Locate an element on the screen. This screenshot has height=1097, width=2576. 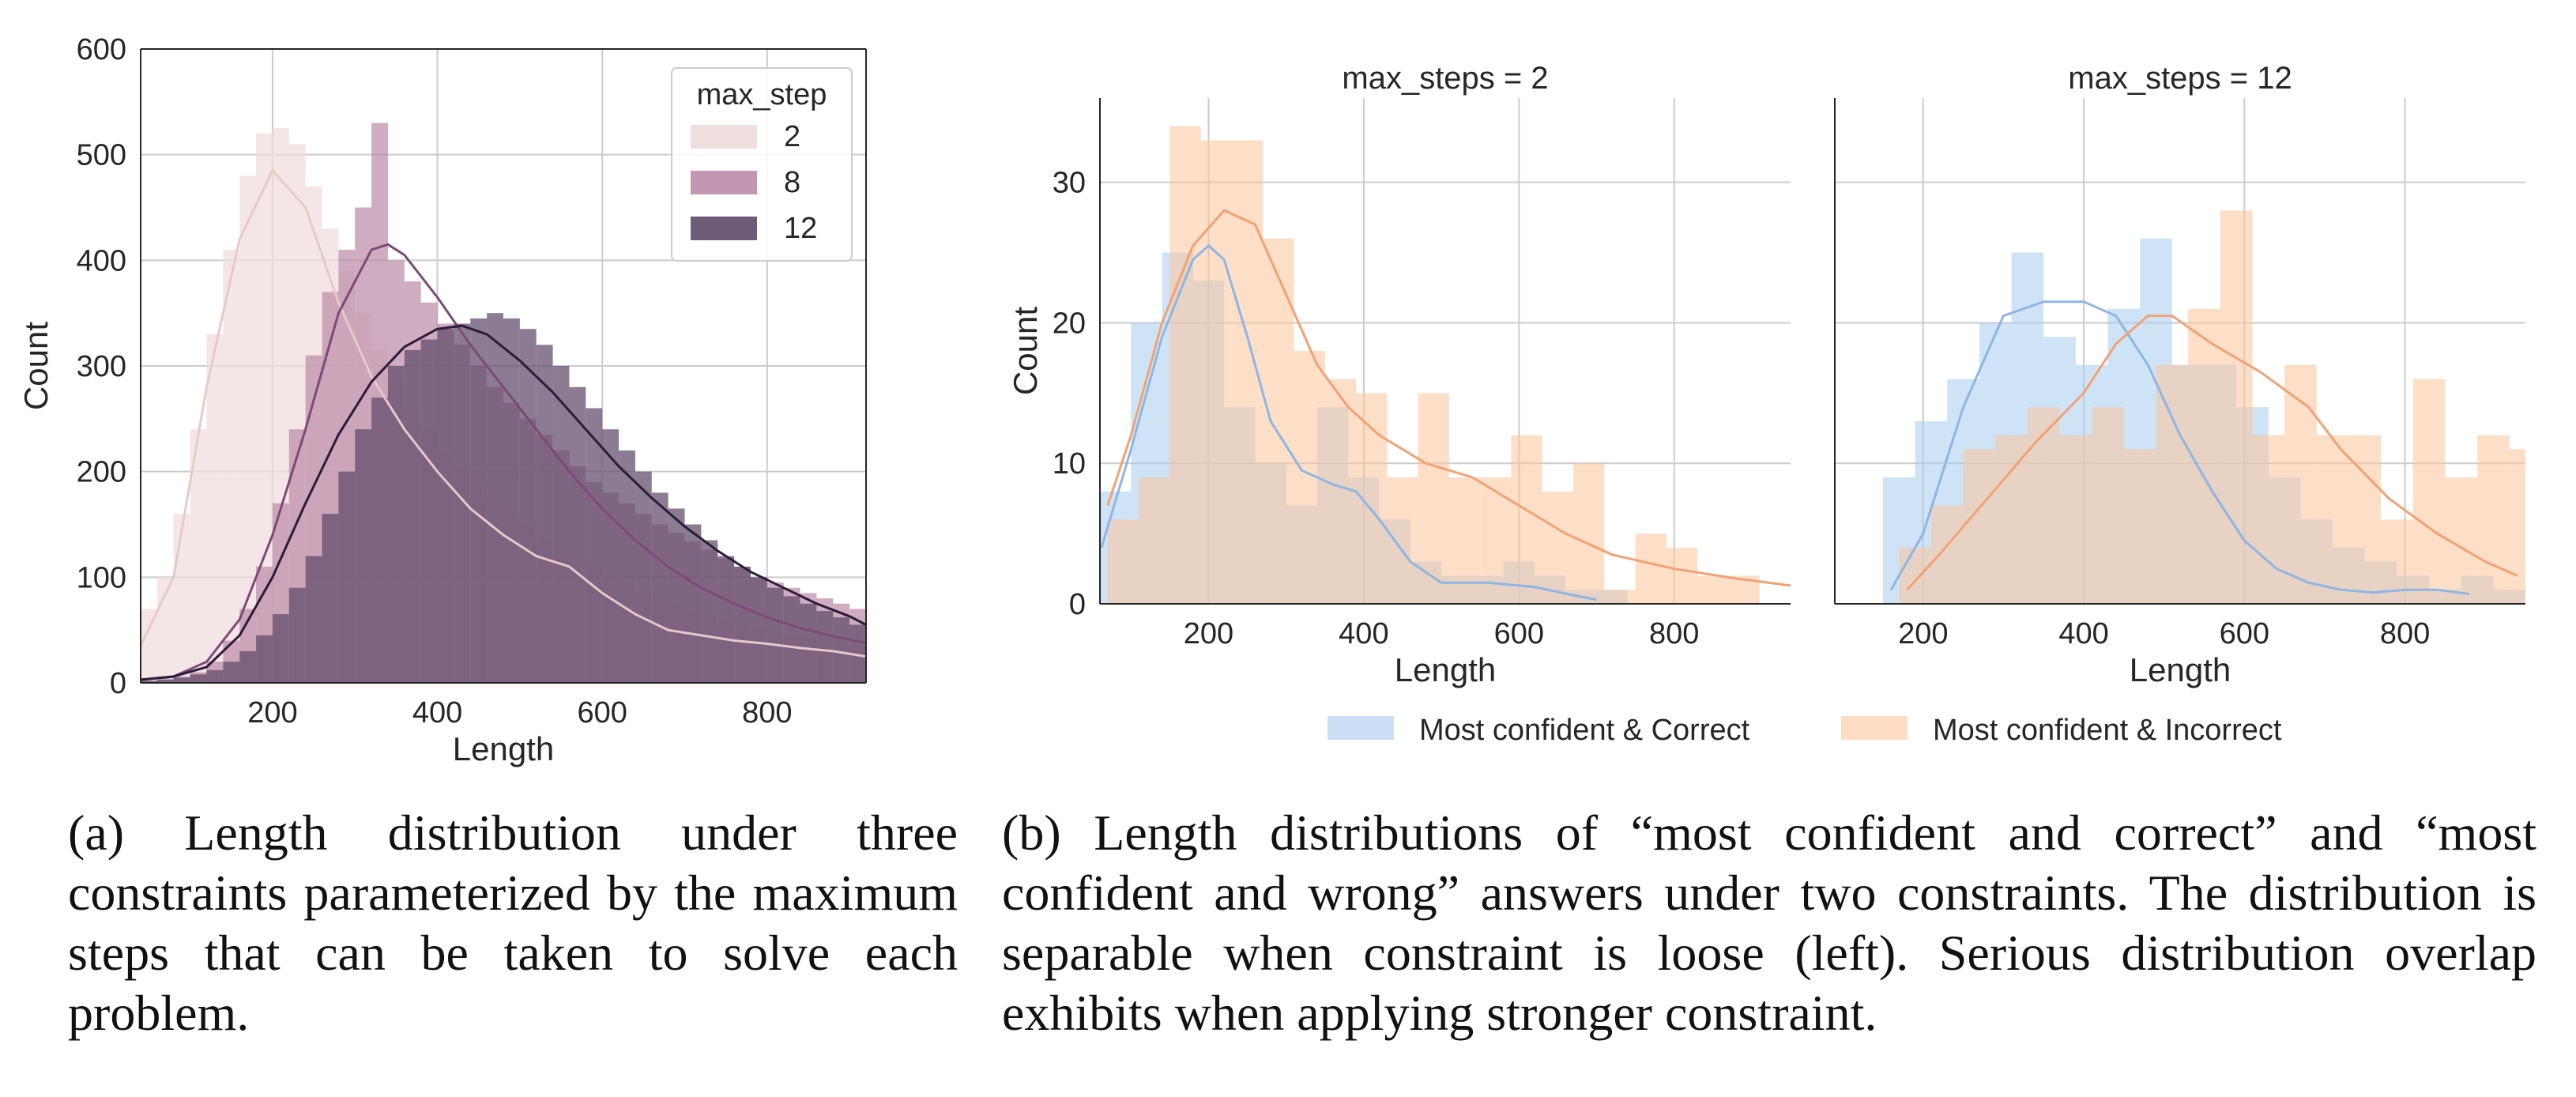
legend-max-step: max_step 2 8 12 is located at coordinates (762, 164).